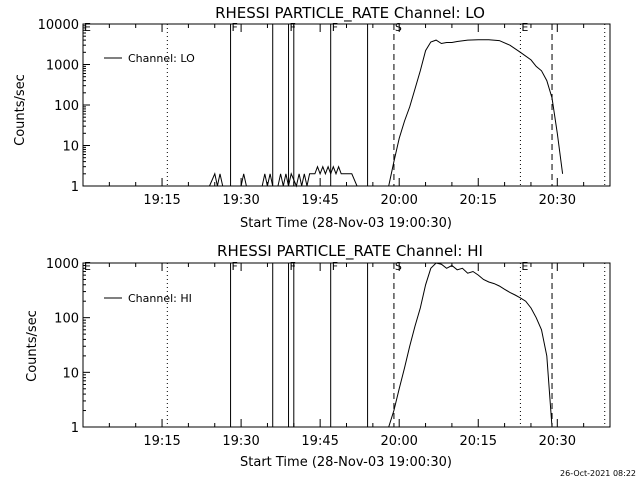  I want to click on series-hi, so click(470, 345).